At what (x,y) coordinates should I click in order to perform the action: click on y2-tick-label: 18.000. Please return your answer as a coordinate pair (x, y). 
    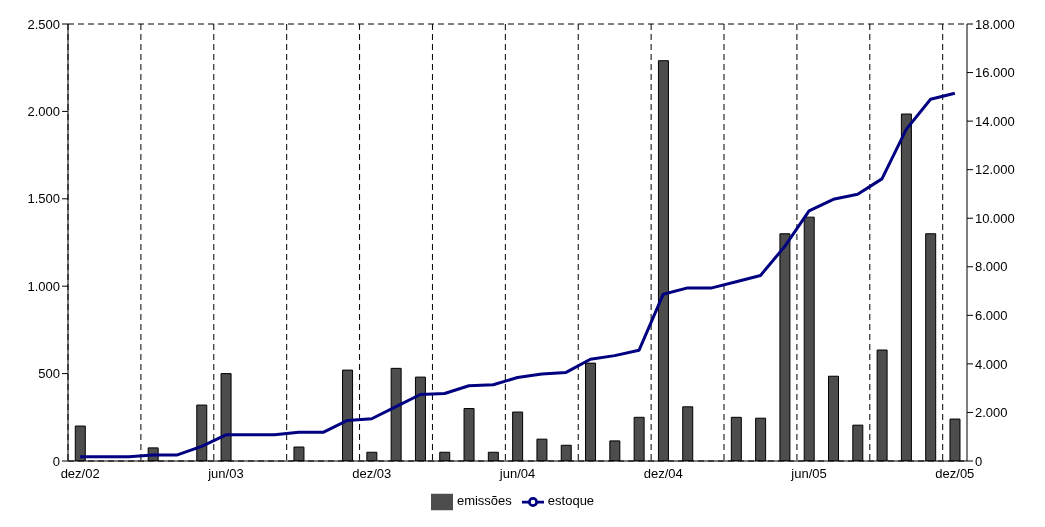
    Looking at the image, I should click on (995, 24).